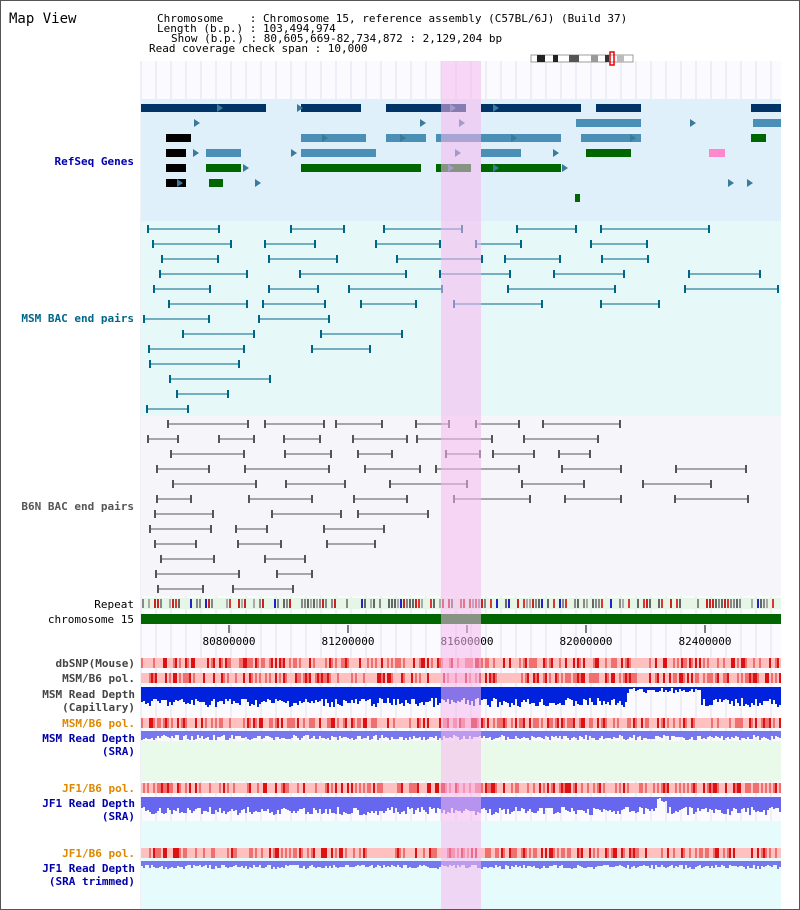 The height and width of the screenshot is (910, 800). What do you see at coordinates (77, 318) in the screenshot?
I see `track-label-msm-bac: MSM BAC end pairs` at bounding box center [77, 318].